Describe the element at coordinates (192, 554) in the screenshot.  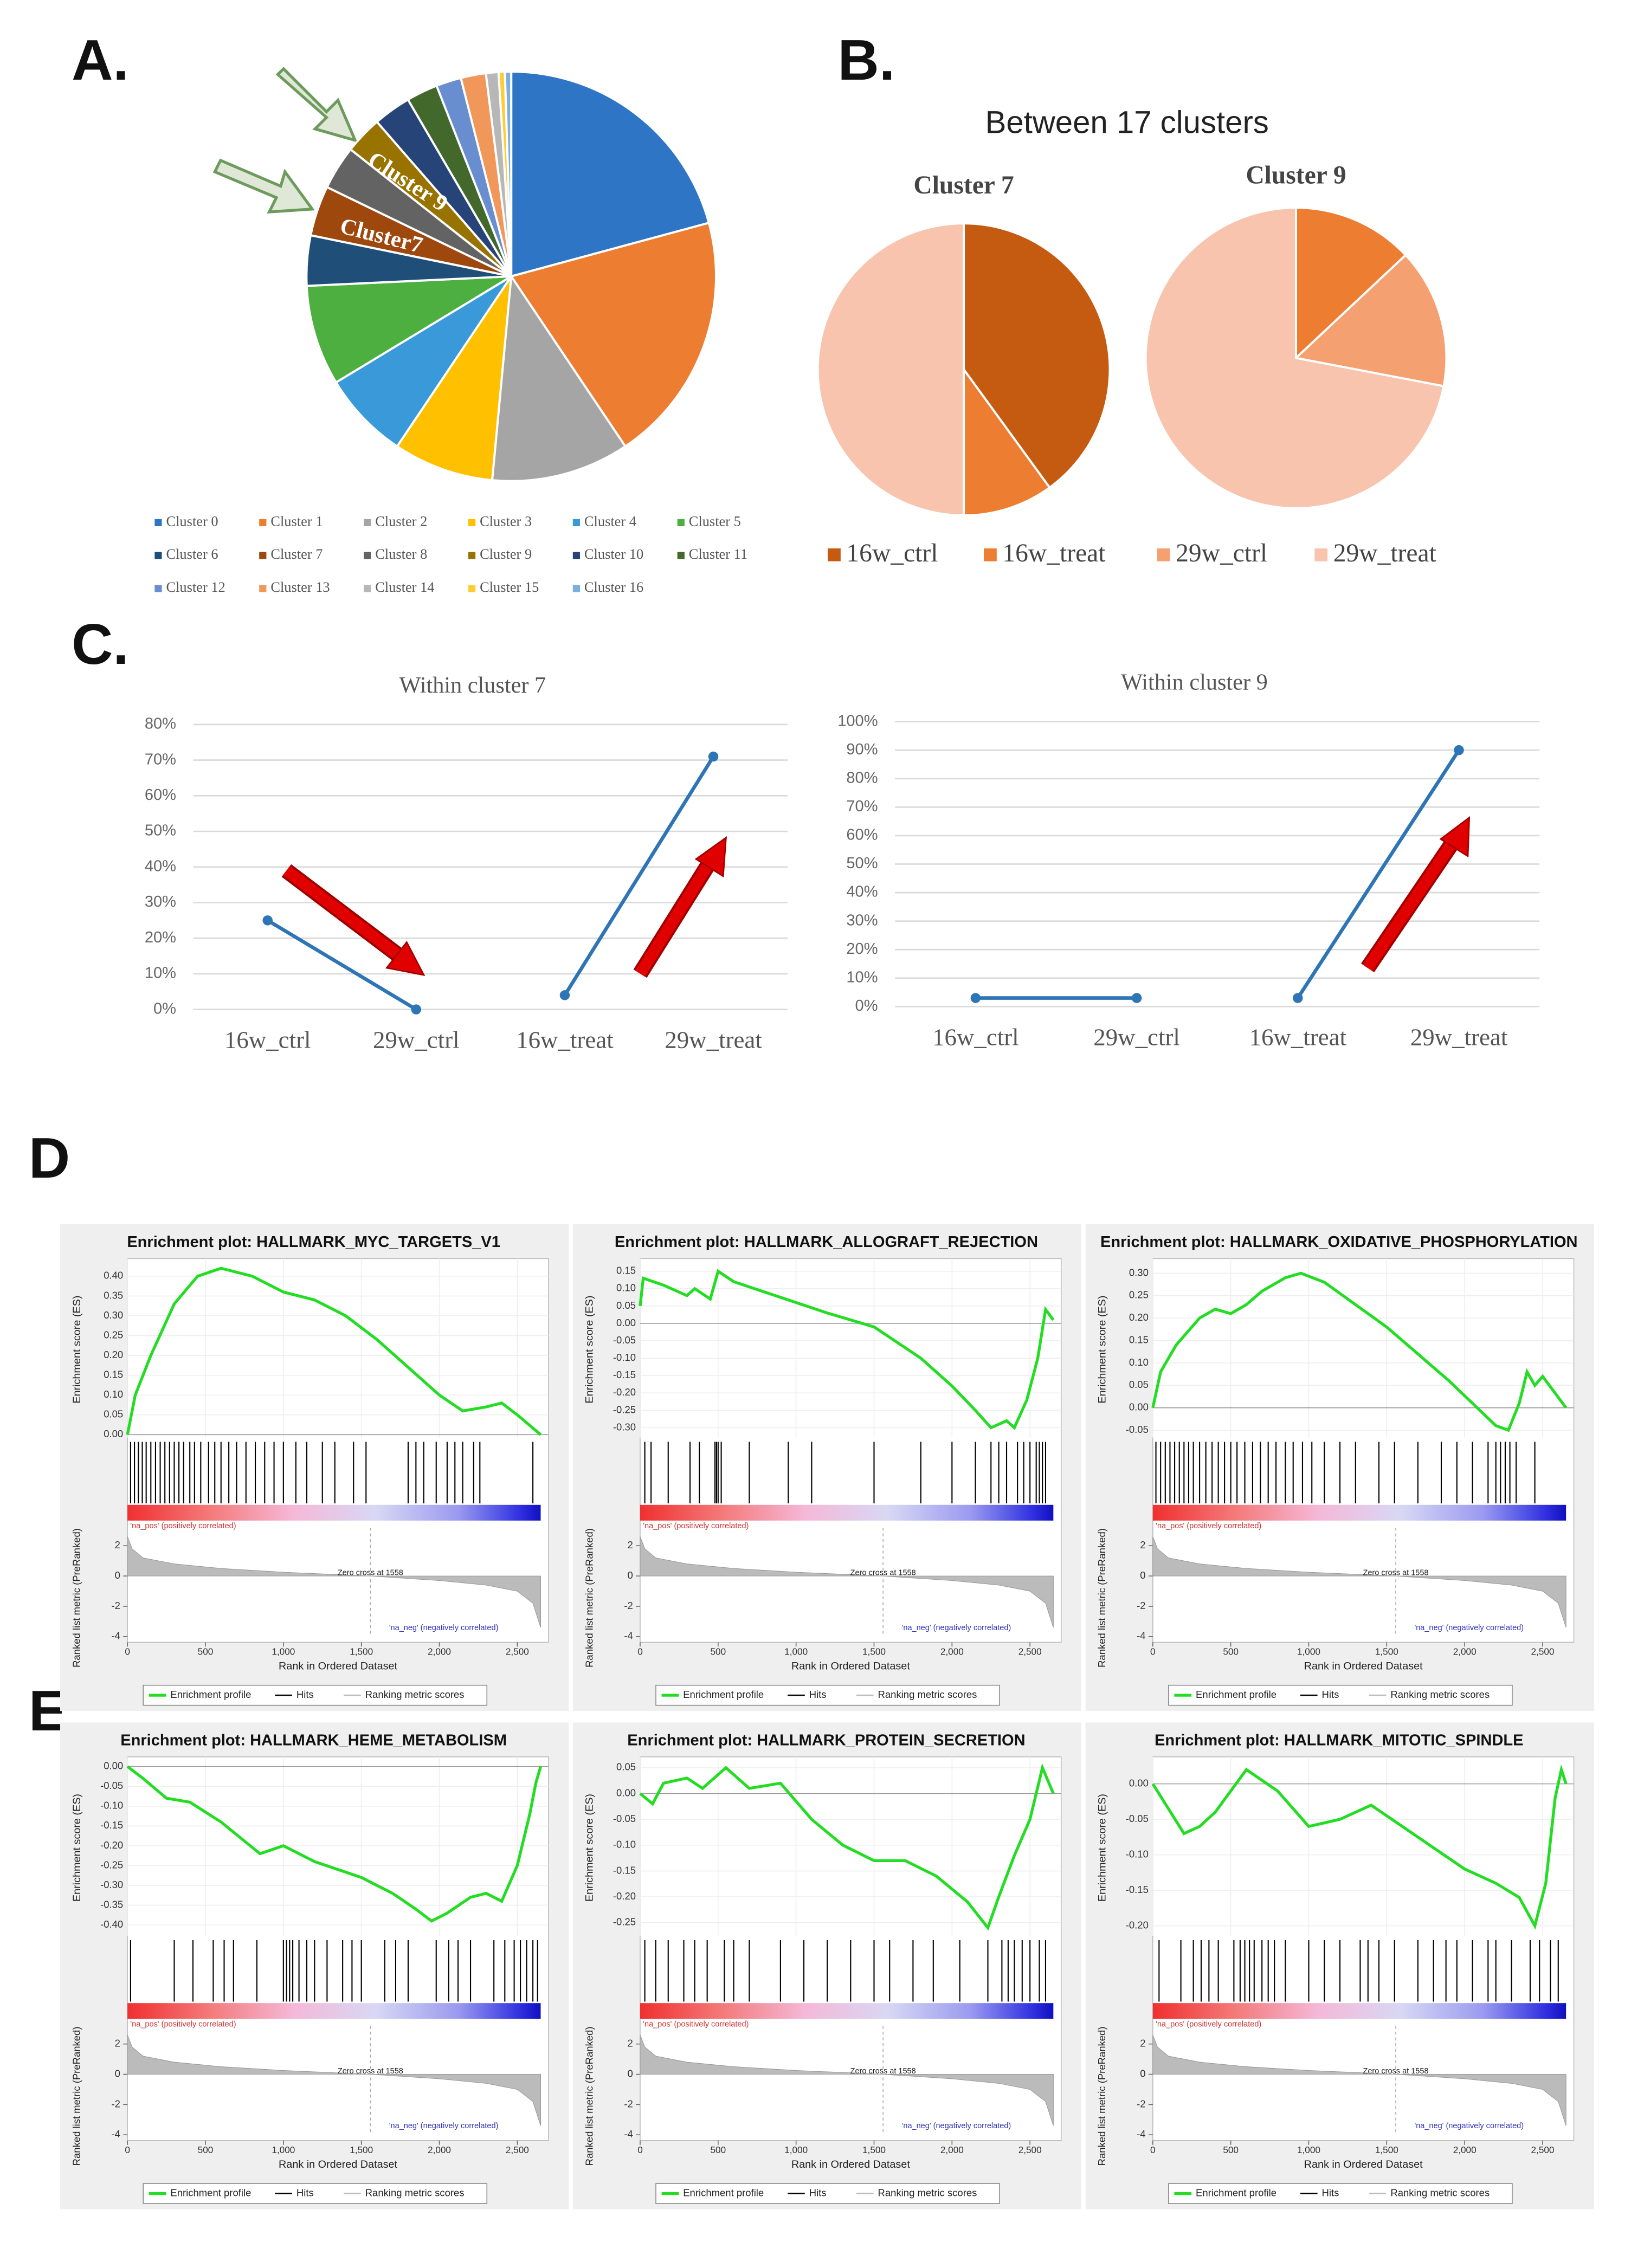
I see `legend-label: Cluster 6` at that location.